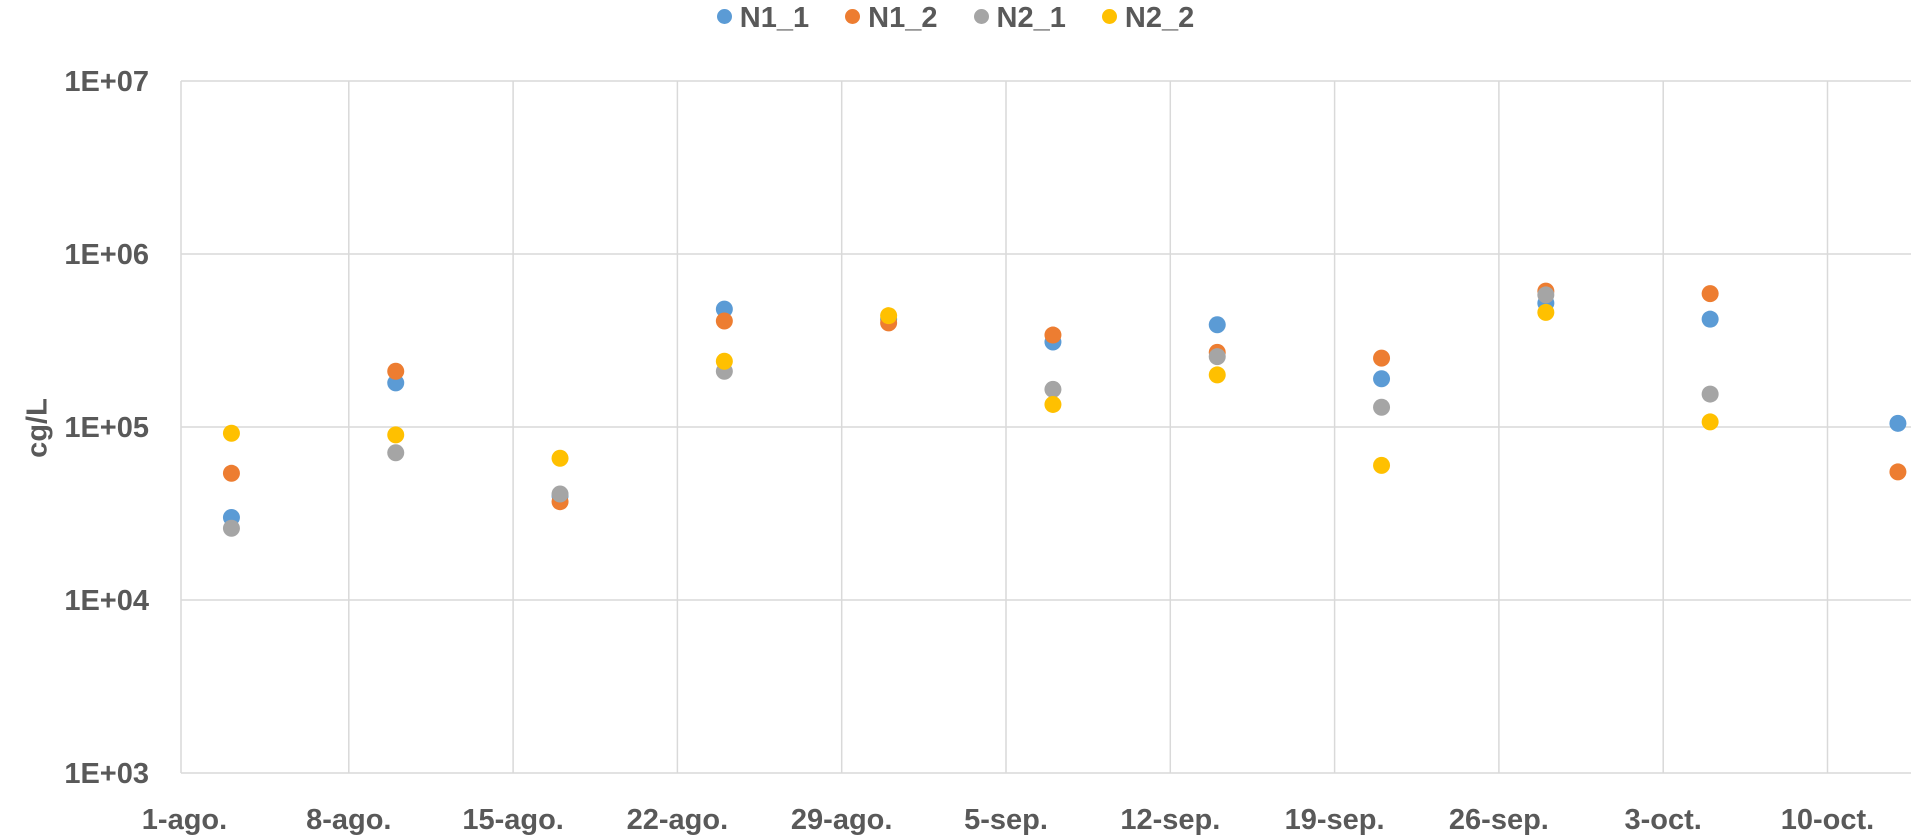 The width and height of the screenshot is (1911, 840). Describe the element at coordinates (955, 18) in the screenshot. I see `legend: N1_1 N1_2 N2_1 N2_2` at that location.